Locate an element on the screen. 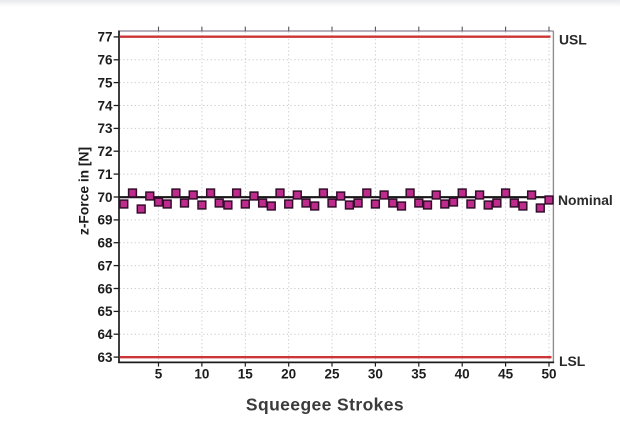  svg-text: LSL is located at coordinates (572, 361).